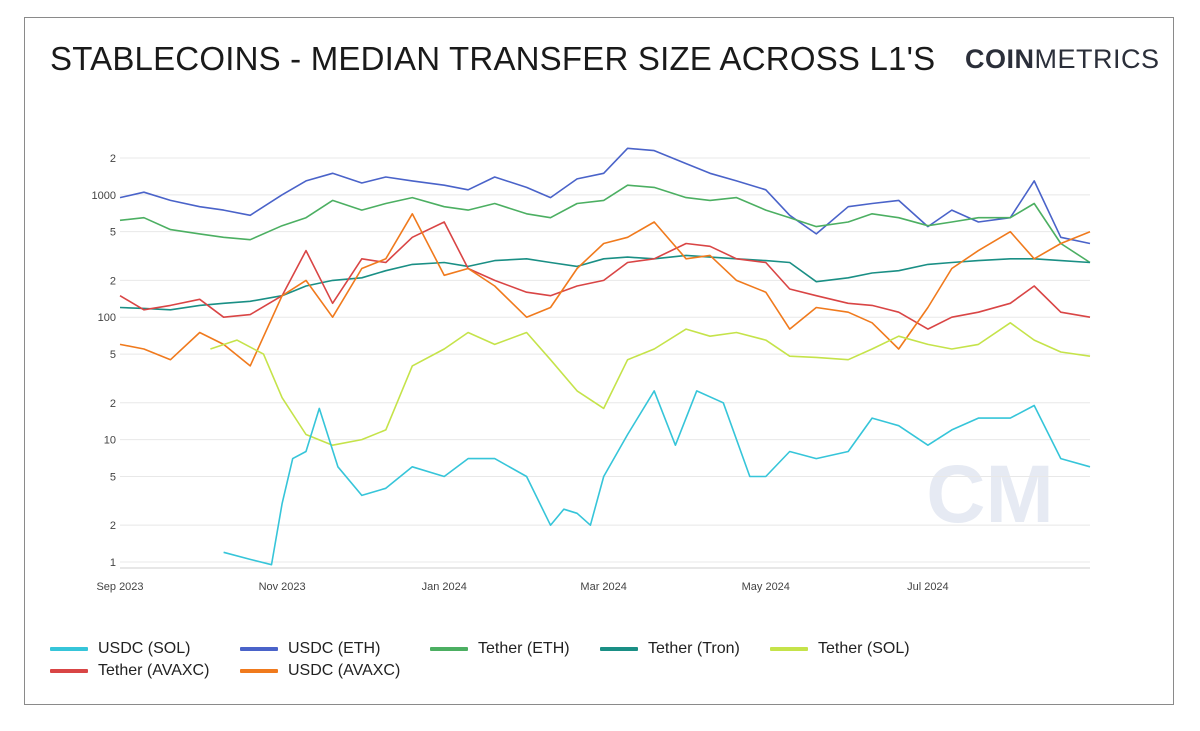 The width and height of the screenshot is (1200, 731). Describe the element at coordinates (603, 587) in the screenshot. I see `x-tick-label: Mar 2024` at that location.